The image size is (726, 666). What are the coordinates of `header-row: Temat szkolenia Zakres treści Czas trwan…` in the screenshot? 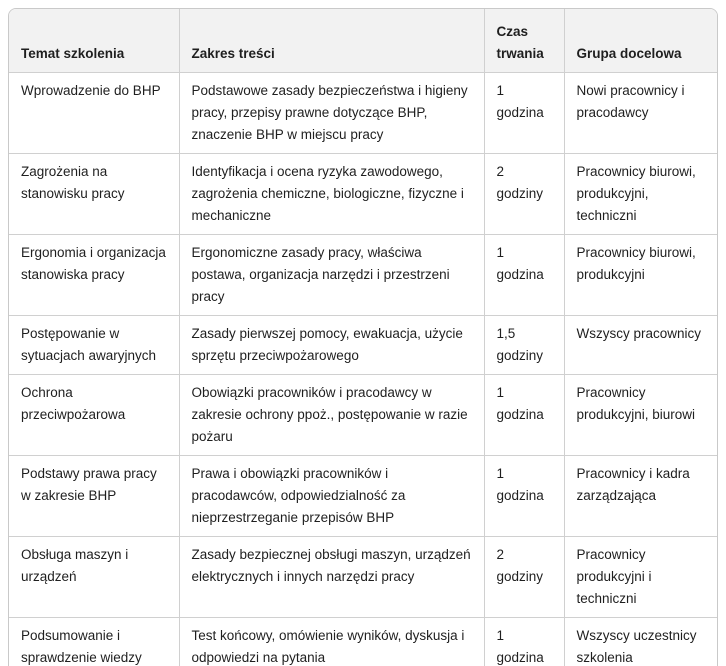 It's located at (363, 41).